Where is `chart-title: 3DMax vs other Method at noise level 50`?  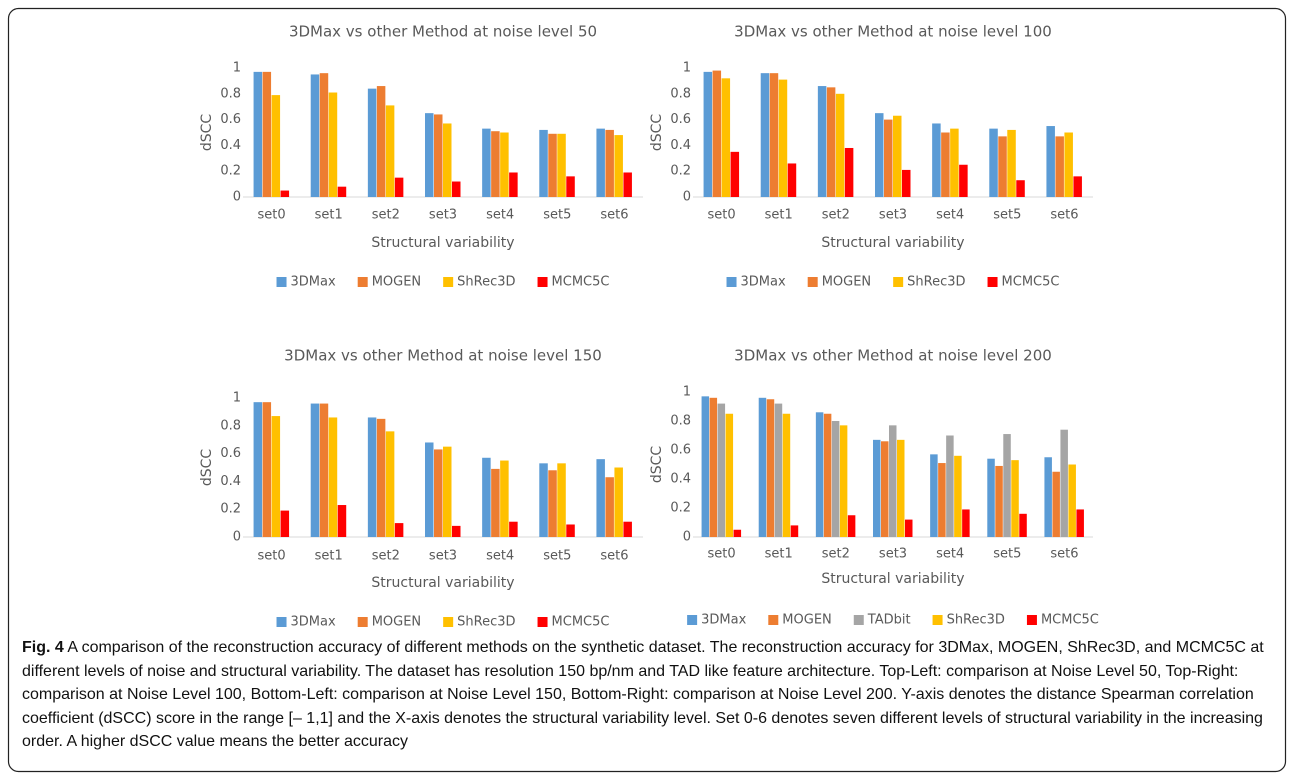
chart-title: 3DMax vs other Method at noise level 50 is located at coordinates (443, 32).